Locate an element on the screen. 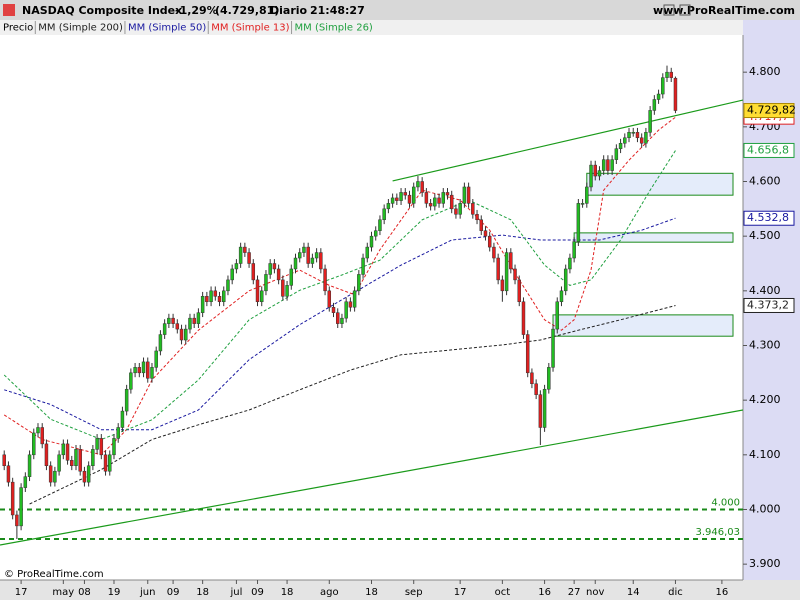 The height and width of the screenshot is (600, 800). x-tick-label: oct is located at coordinates (503, 592).